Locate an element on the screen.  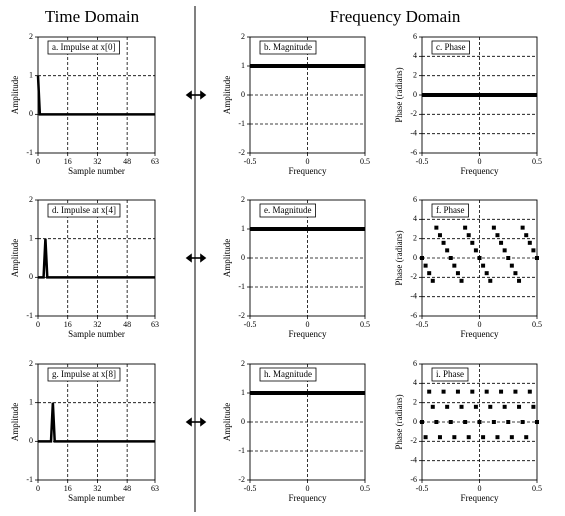
y-tick-label: -4 is located at coordinates (413, 132).